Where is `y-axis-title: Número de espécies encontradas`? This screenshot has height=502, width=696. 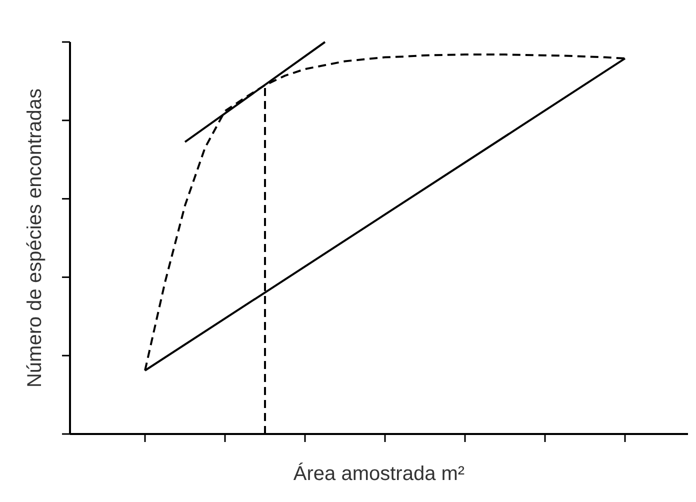
y-axis-title: Número de espécies encontradas is located at coordinates (35, 238).